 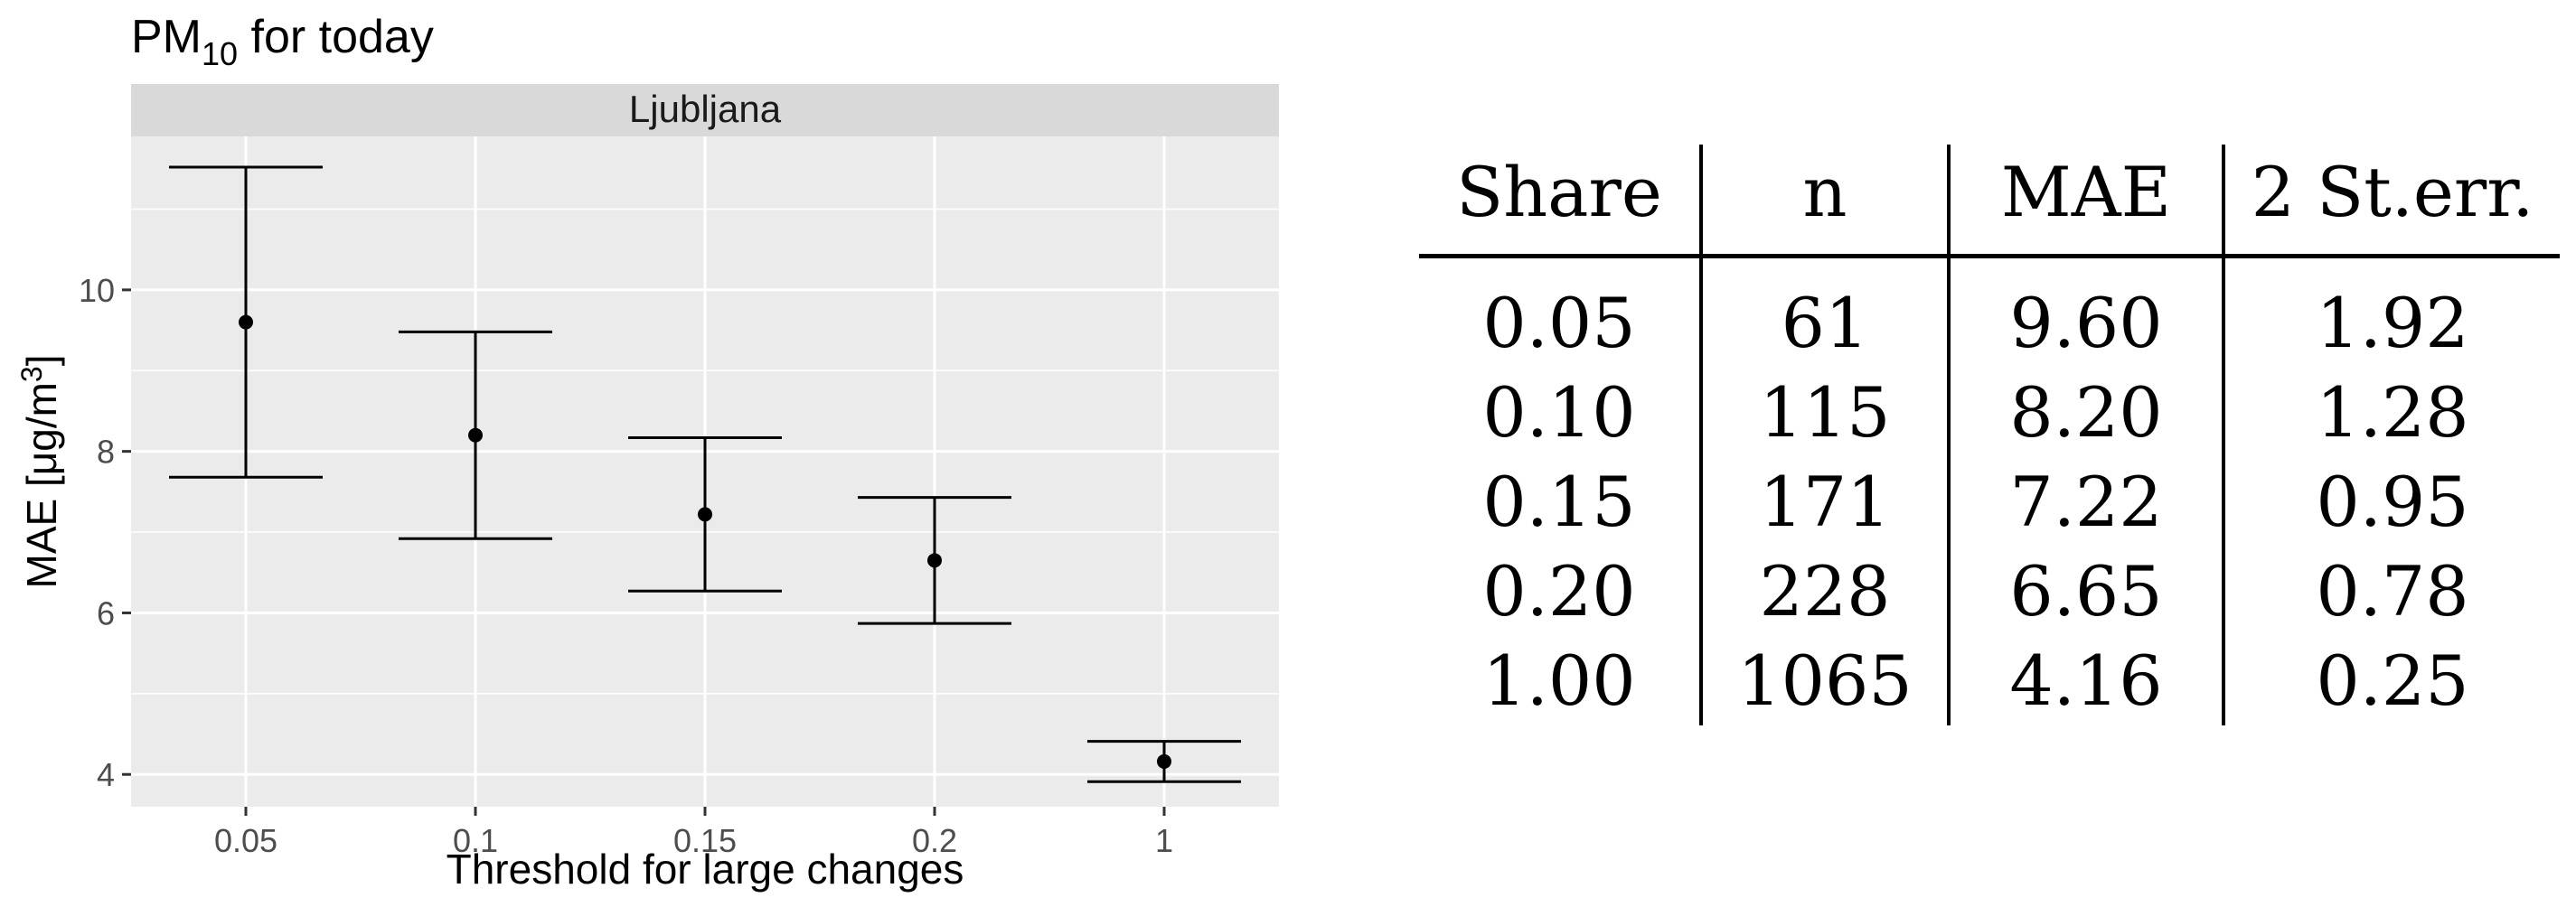 What do you see at coordinates (2087, 201) in the screenshot?
I see `header-mae: MAE` at bounding box center [2087, 201].